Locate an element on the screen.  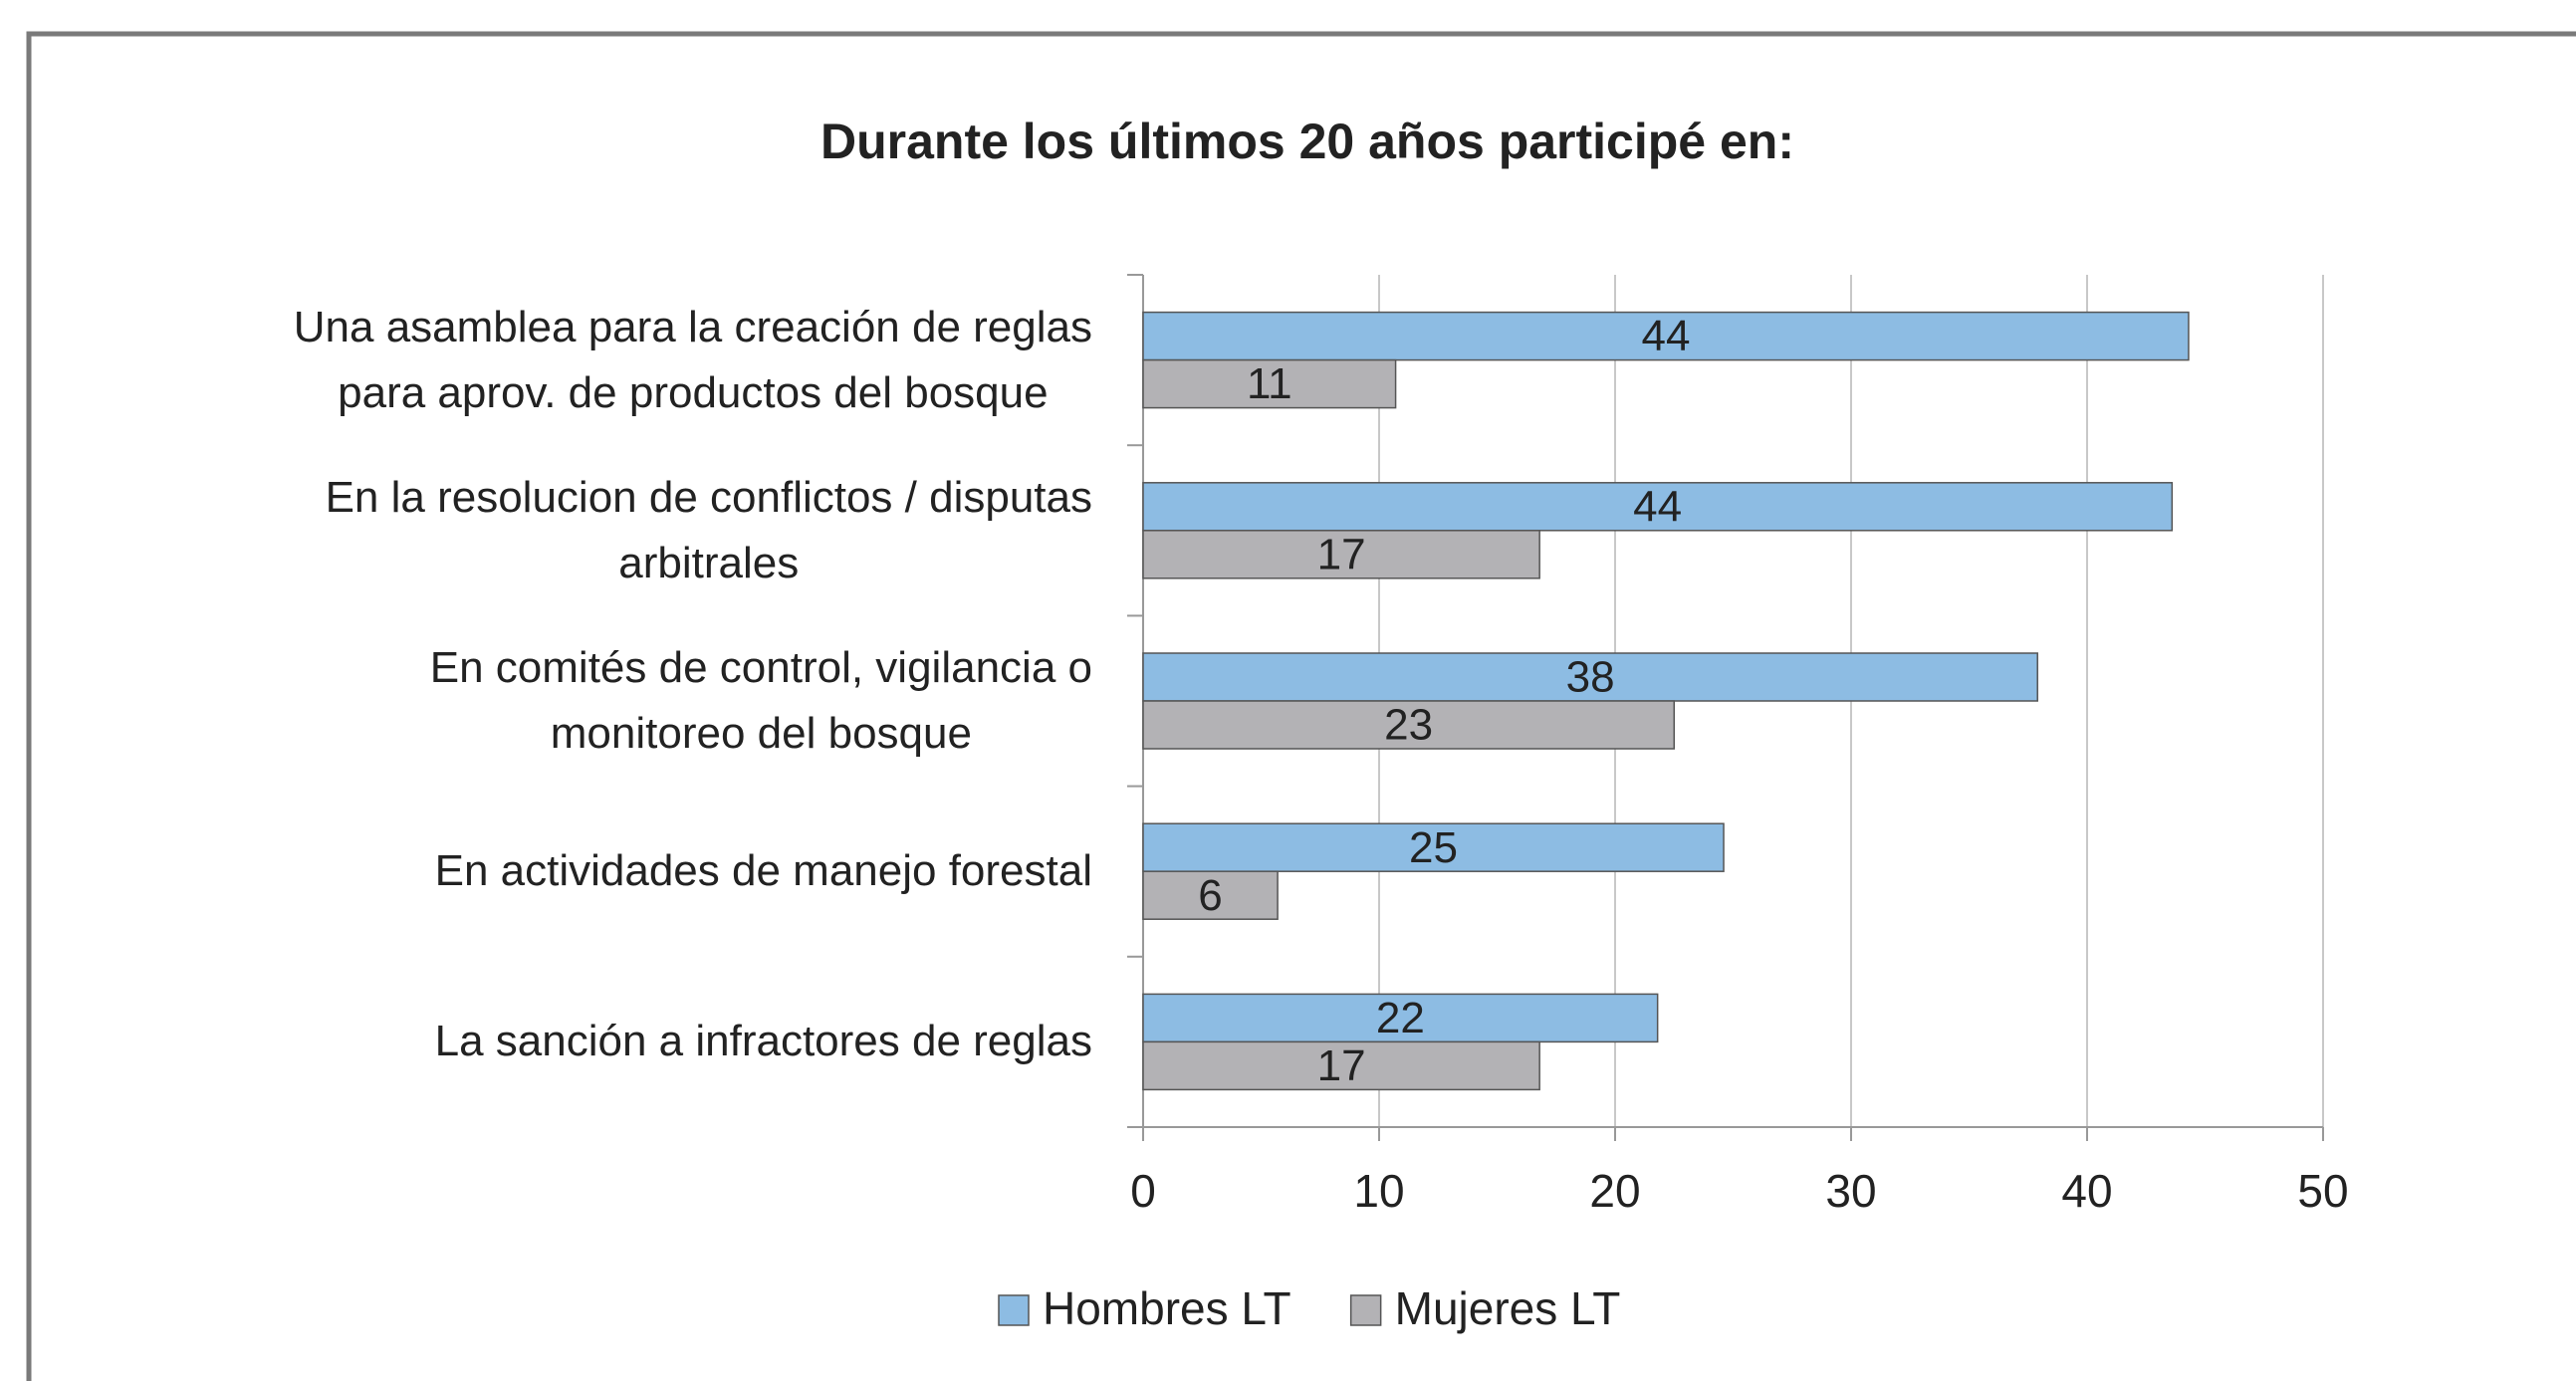
data-label: 22 is located at coordinates (1400, 1018).